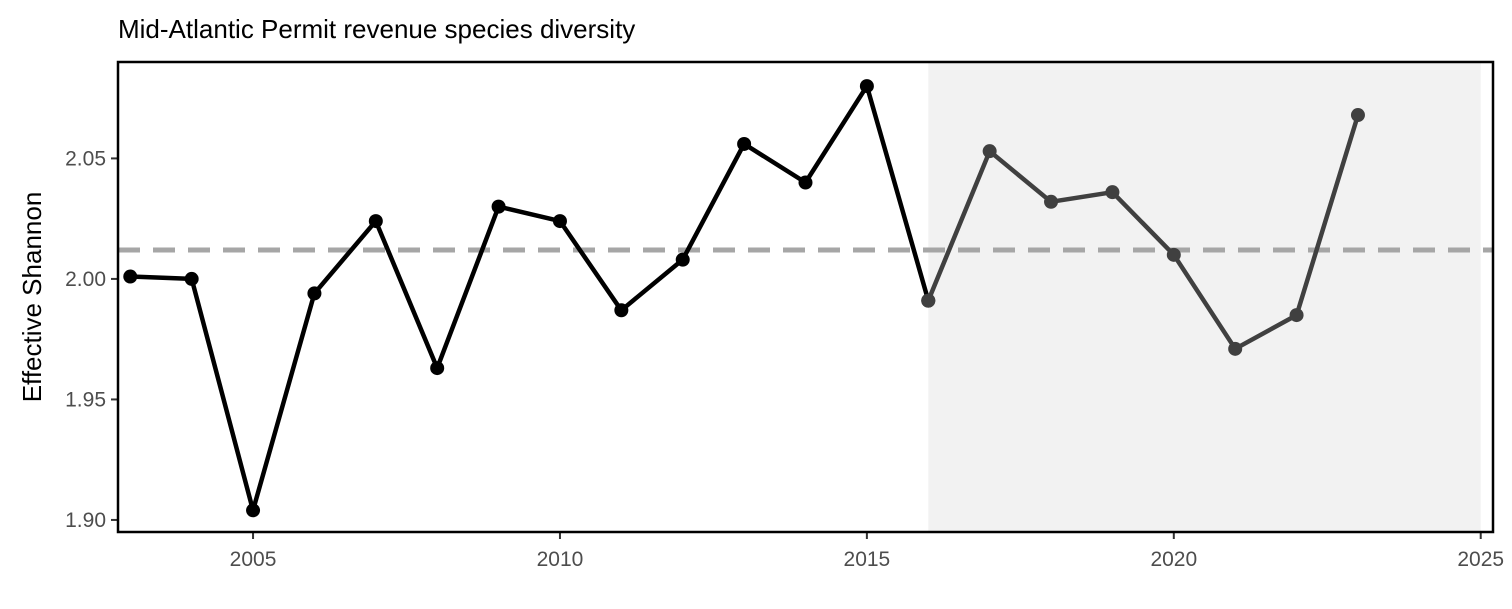 The image size is (1512, 609). Describe the element at coordinates (867, 559) in the screenshot. I see `x-tick-label: 2015` at that location.